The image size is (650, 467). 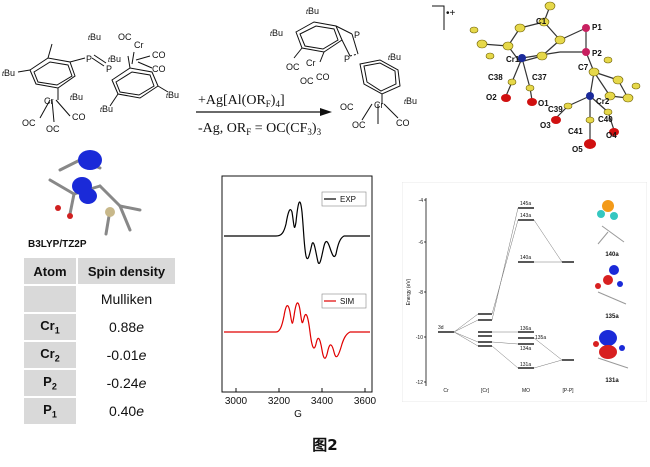 I want to click on column-label: [Cr], so click(x=485, y=391).